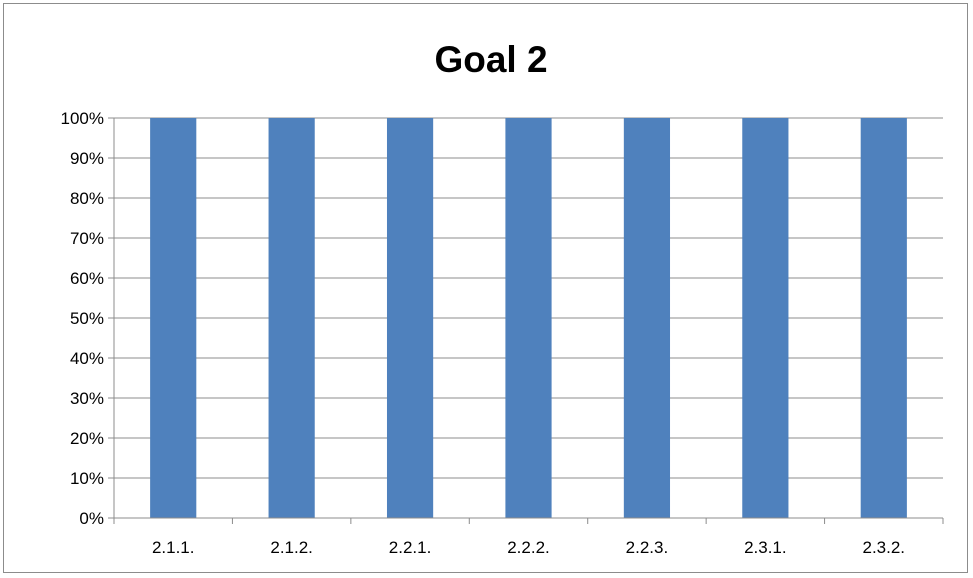 This screenshot has width=973, height=578. Describe the element at coordinates (173, 547) in the screenshot. I see `x-tick-label: 2.1.1.` at that location.